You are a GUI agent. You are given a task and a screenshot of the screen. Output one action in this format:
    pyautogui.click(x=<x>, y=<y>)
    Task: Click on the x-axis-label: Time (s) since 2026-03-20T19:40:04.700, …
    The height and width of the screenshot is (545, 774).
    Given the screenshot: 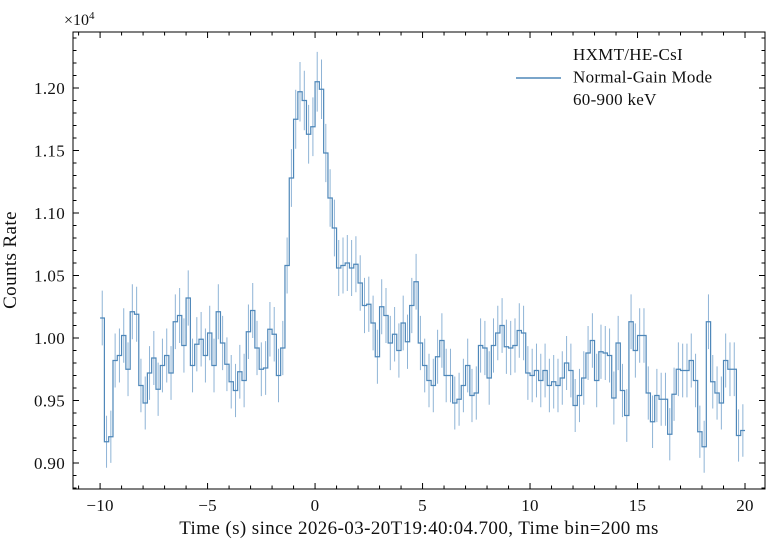 What is the action you would take?
    pyautogui.click(x=419, y=528)
    